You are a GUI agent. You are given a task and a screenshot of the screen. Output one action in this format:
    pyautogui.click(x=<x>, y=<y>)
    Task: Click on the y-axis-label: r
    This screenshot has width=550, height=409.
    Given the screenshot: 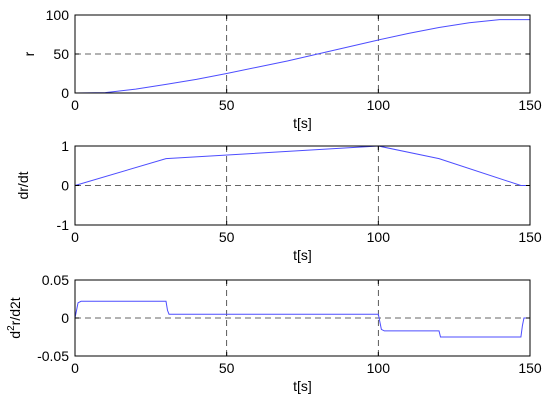 What is the action you would take?
    pyautogui.click(x=29, y=53)
    